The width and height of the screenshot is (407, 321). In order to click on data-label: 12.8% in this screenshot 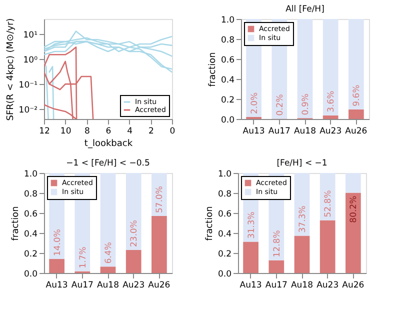, I will do `click(277, 244)`.